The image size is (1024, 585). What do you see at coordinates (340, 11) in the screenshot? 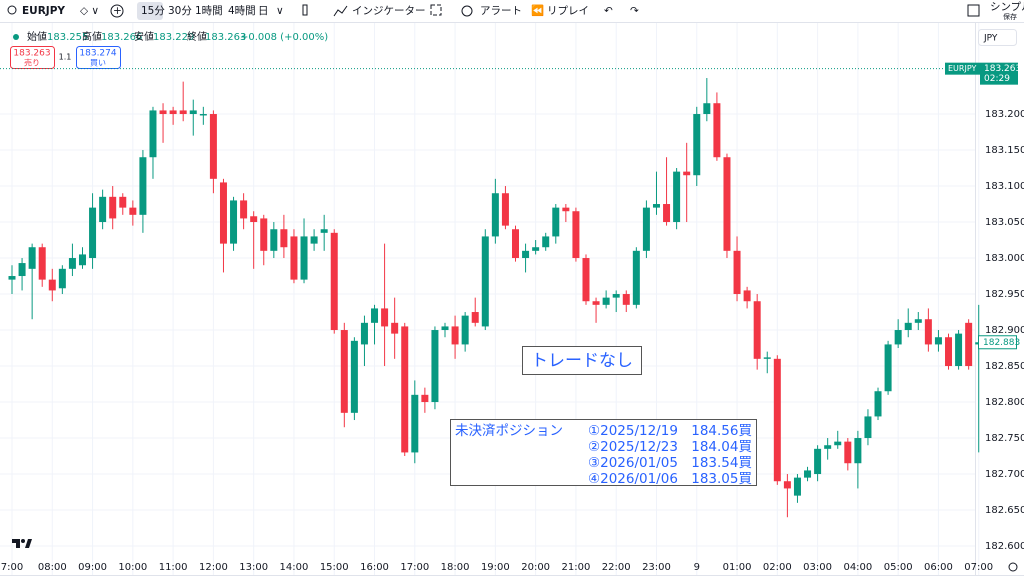
I see `indicator-icon` at bounding box center [340, 11].